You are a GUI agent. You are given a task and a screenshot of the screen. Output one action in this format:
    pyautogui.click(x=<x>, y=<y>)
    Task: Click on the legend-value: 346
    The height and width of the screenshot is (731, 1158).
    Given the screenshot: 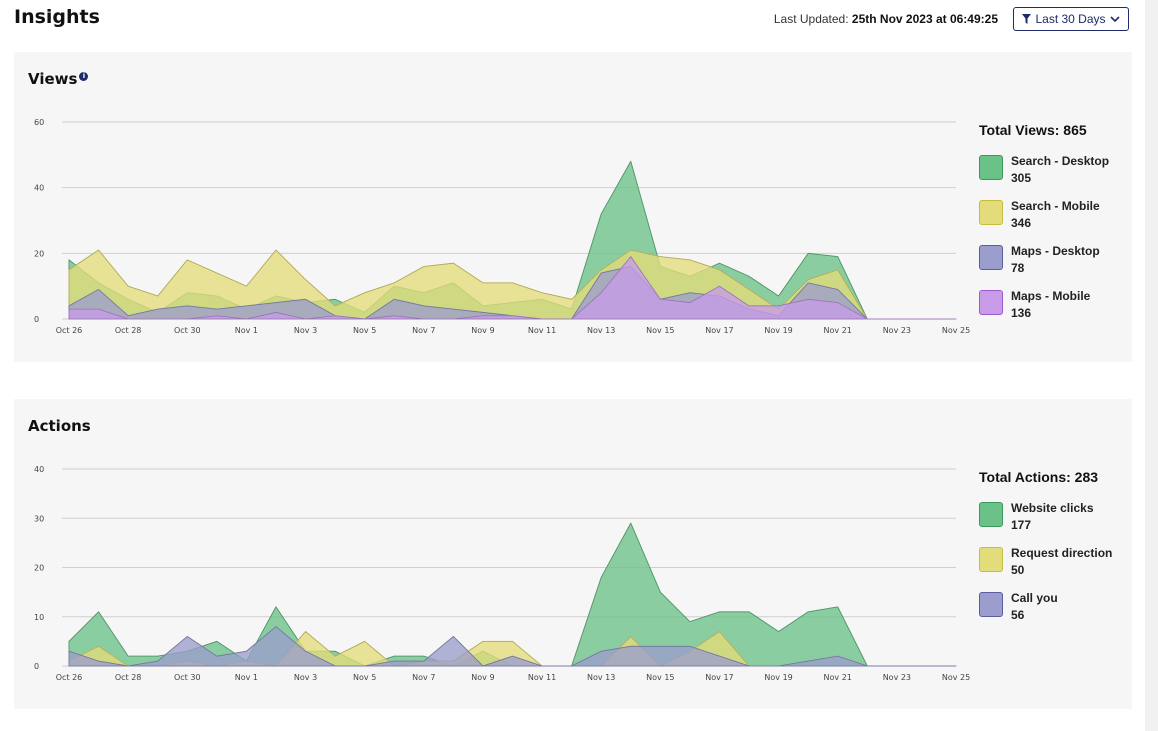 What is the action you would take?
    pyautogui.click(x=1021, y=223)
    